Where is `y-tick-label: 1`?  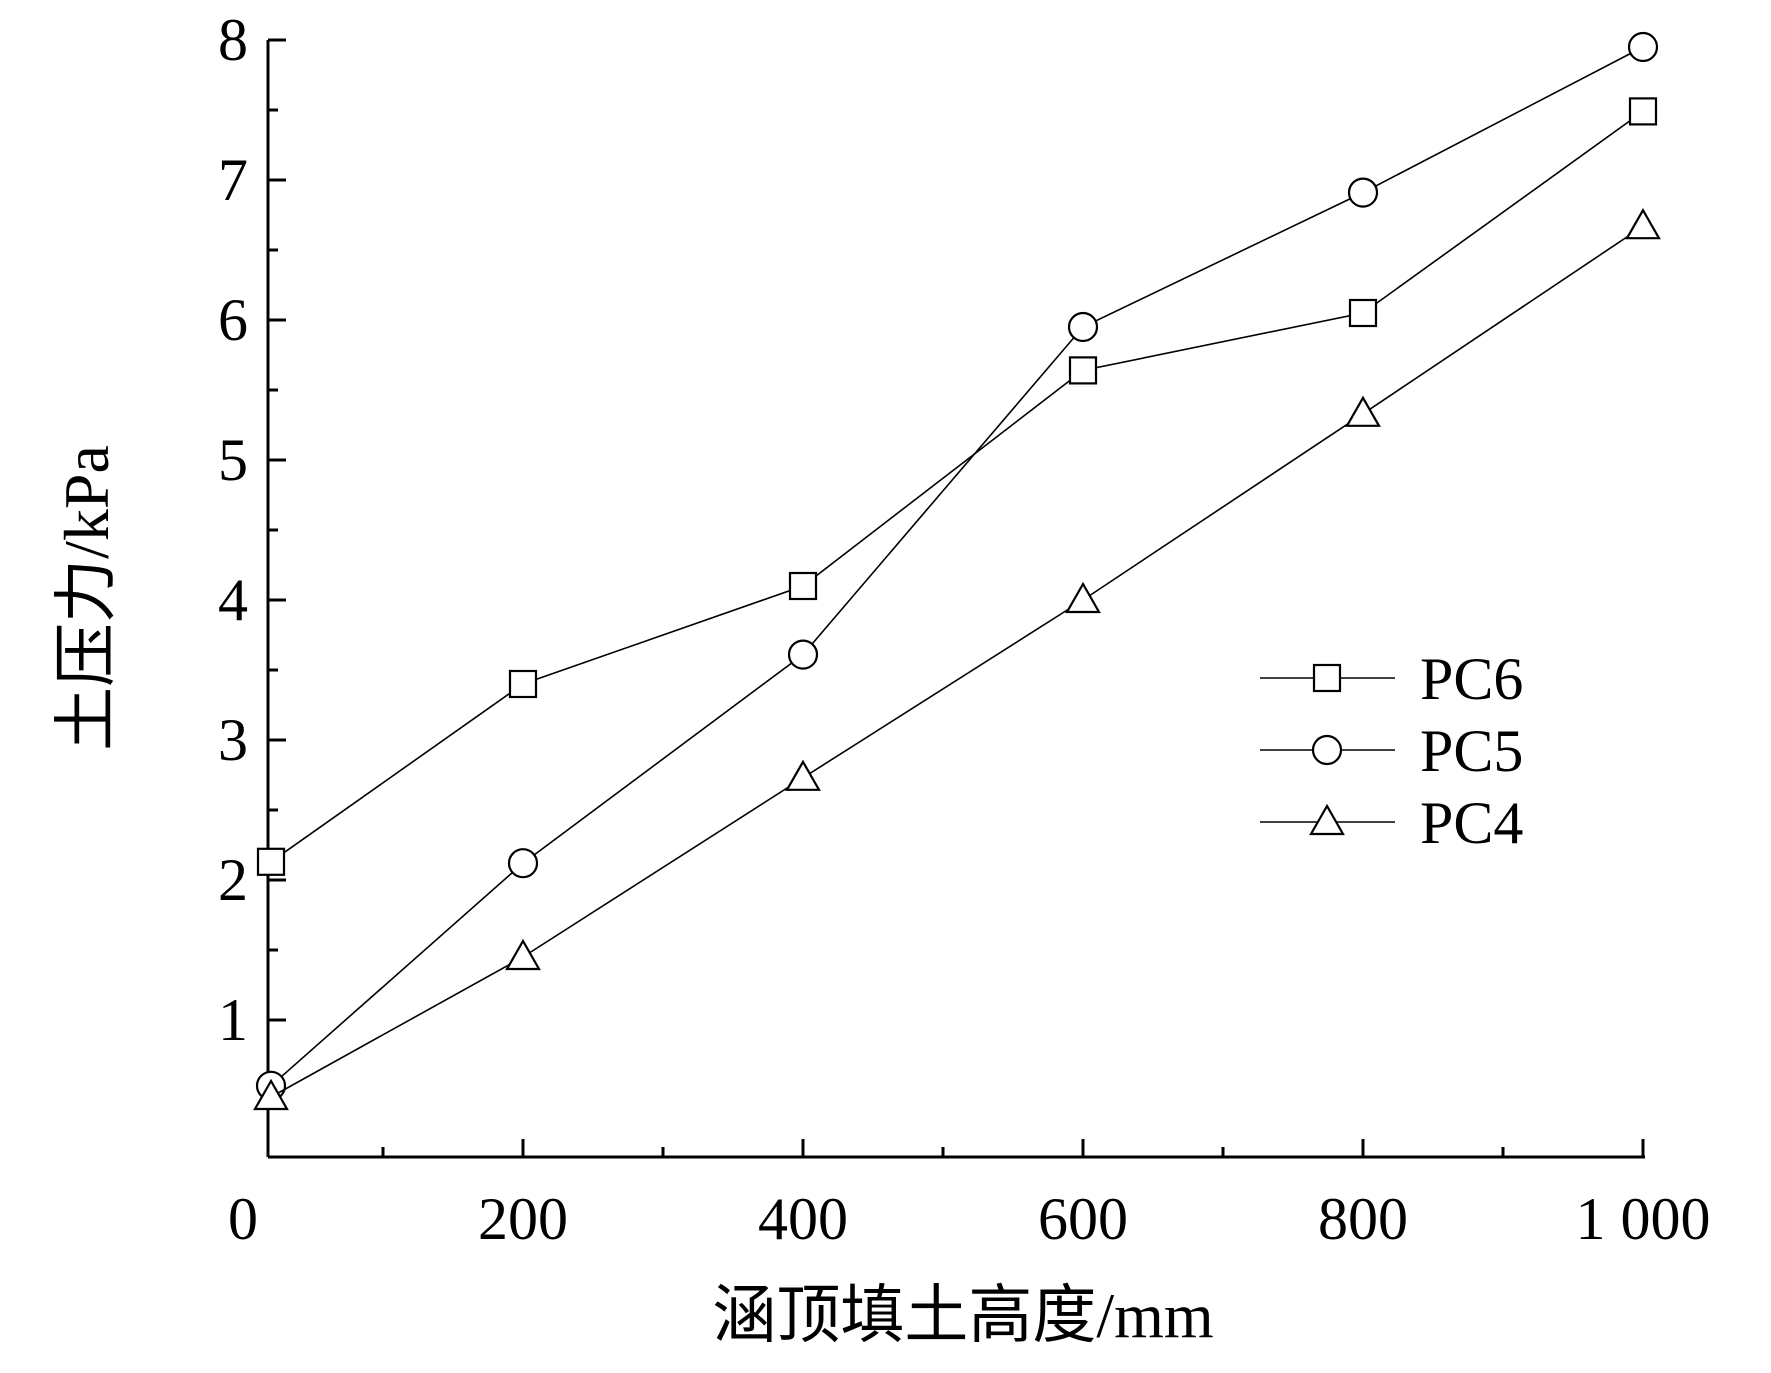
y-tick-label: 1 is located at coordinates (233, 1020).